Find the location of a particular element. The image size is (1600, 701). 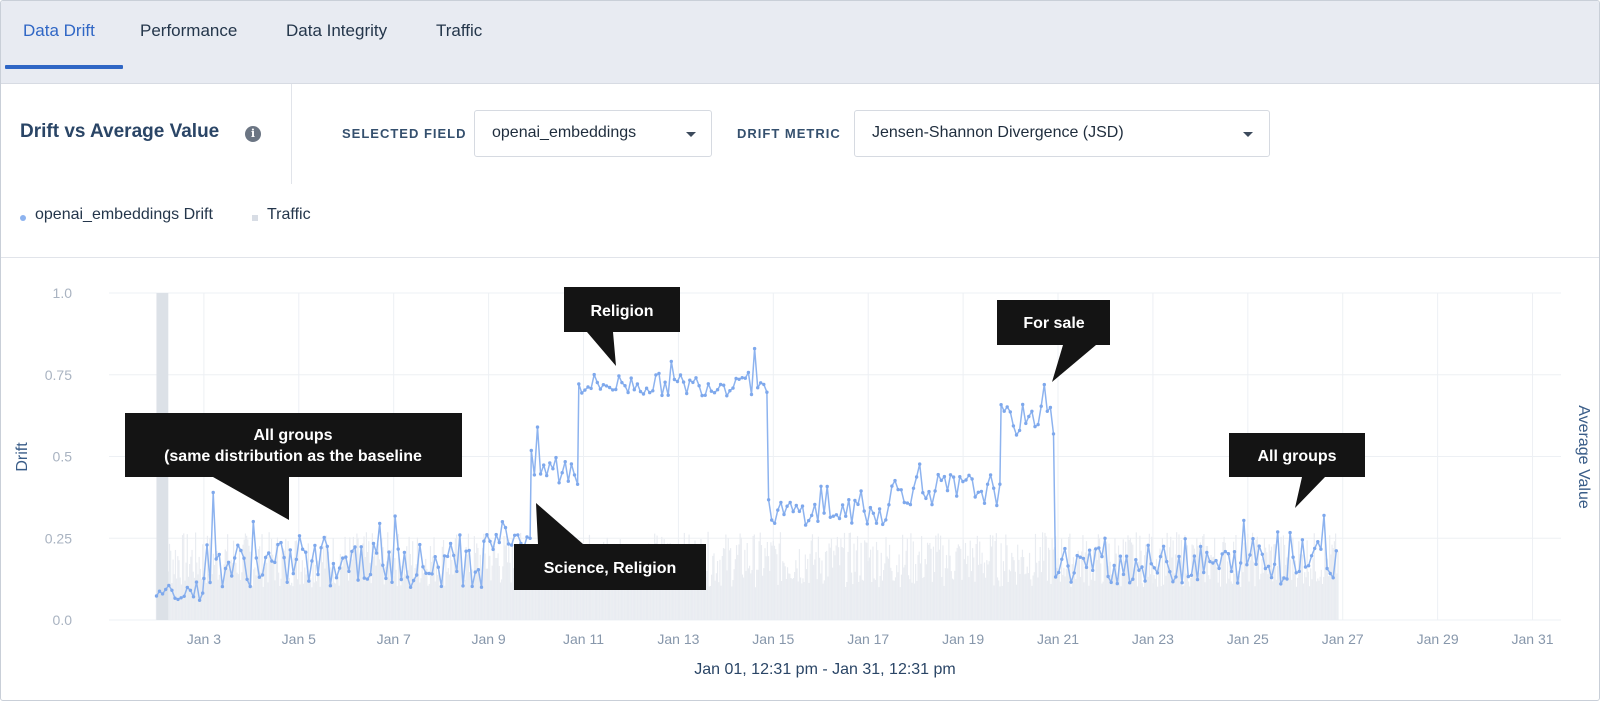

callout-all-groups-baseline-box is located at coordinates (293, 466).